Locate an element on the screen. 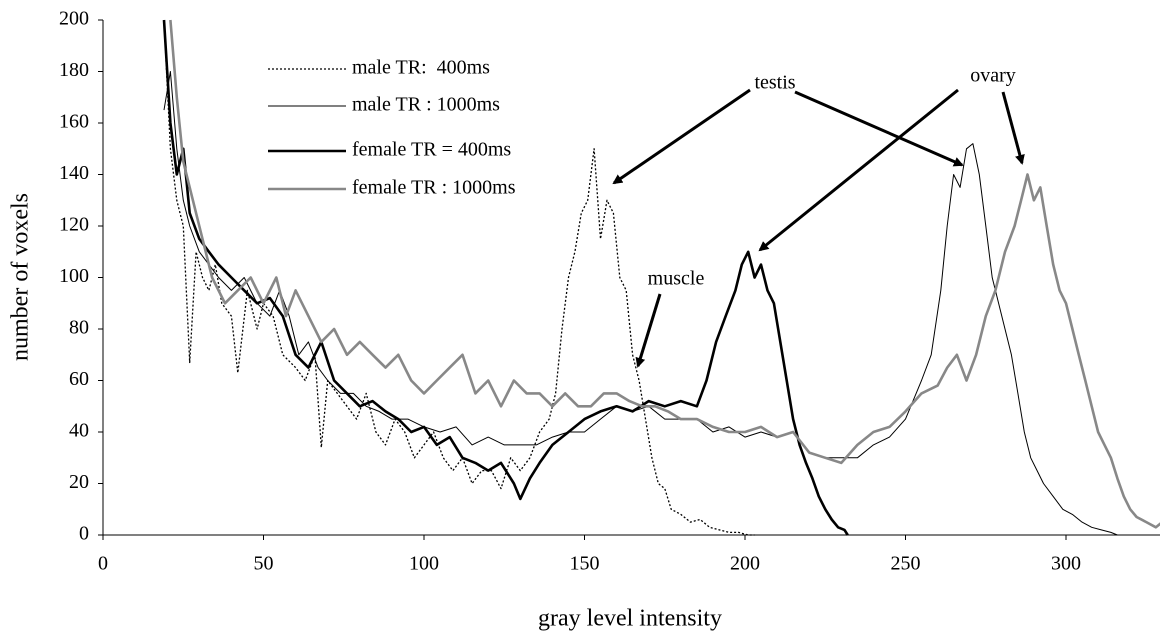 The width and height of the screenshot is (1160, 637). y-tick-label: 40 is located at coordinates (79, 431).